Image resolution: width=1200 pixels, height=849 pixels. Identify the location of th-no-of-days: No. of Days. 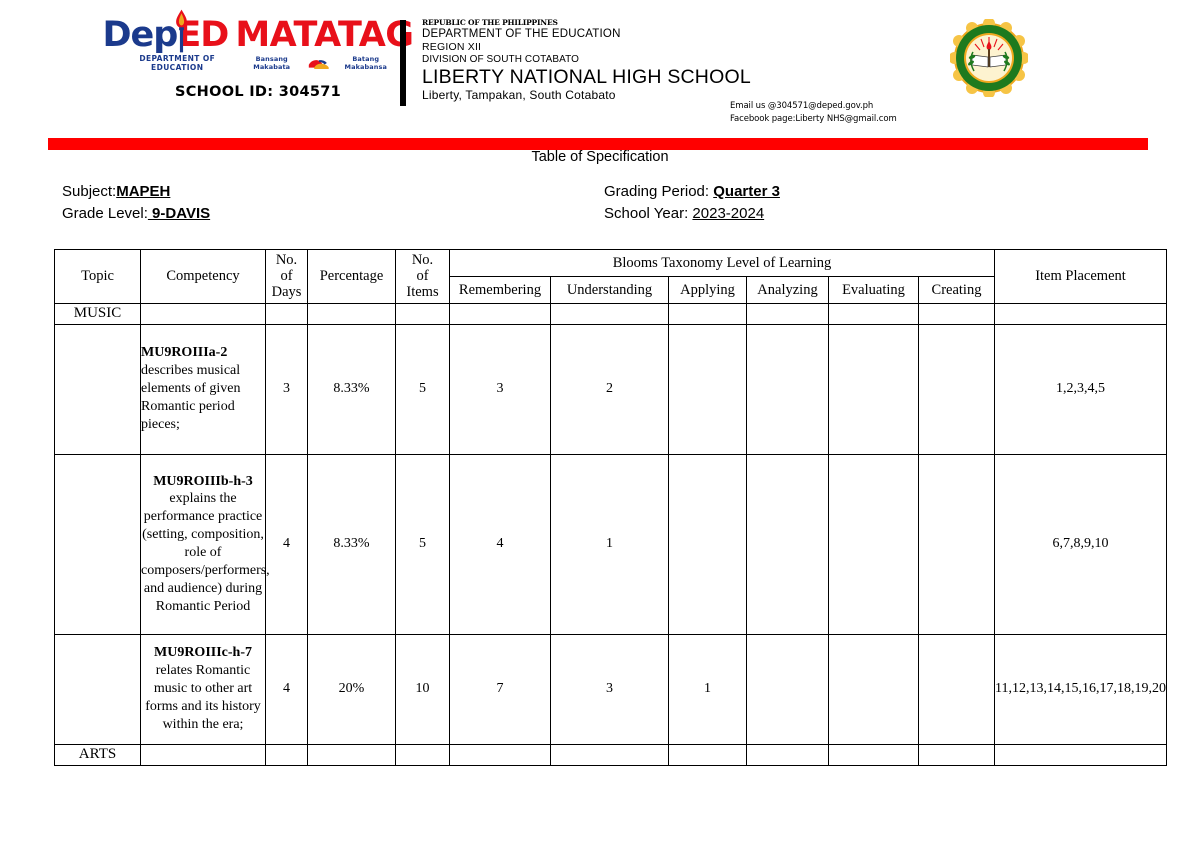
(286, 276).